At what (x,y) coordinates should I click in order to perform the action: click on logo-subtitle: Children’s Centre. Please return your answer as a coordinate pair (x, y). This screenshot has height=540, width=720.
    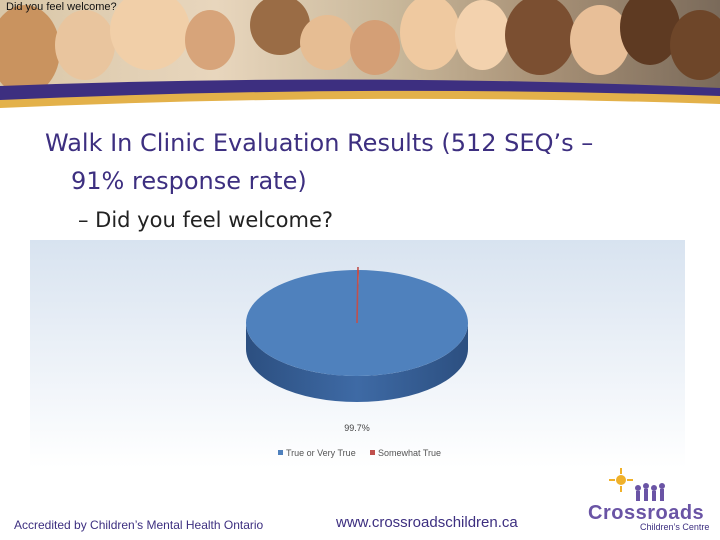
    Looking at the image, I should click on (675, 527).